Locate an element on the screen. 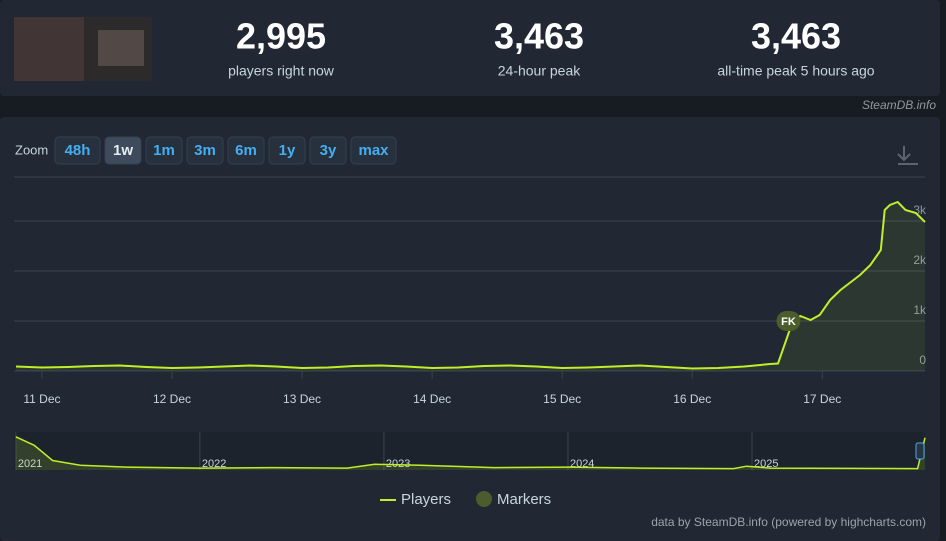 Image resolution: width=946 pixels, height=541 pixels. x-tick-label: 11 Dec is located at coordinates (41, 399).